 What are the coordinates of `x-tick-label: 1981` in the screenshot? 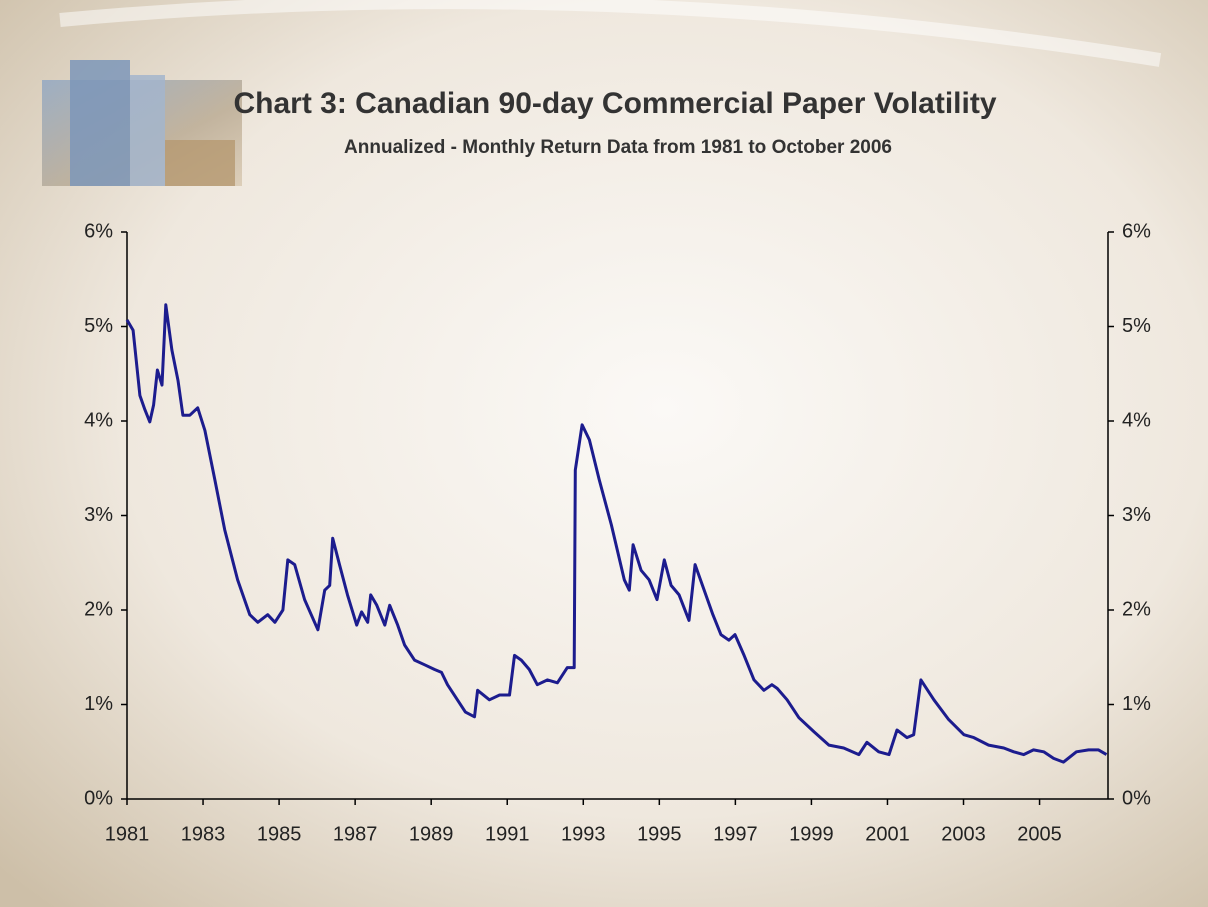 It's located at (127, 834).